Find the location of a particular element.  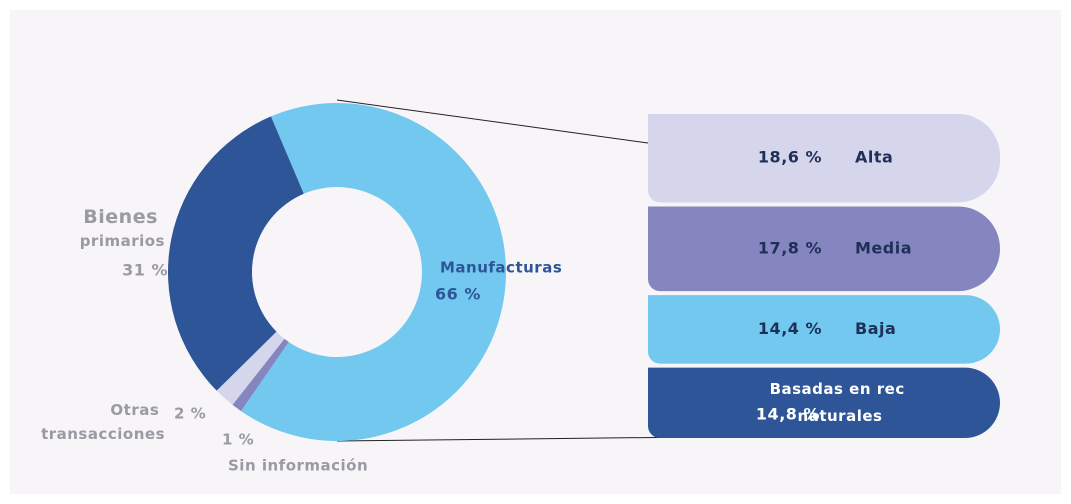

slice-value-label: 31 % is located at coordinates (145, 270).